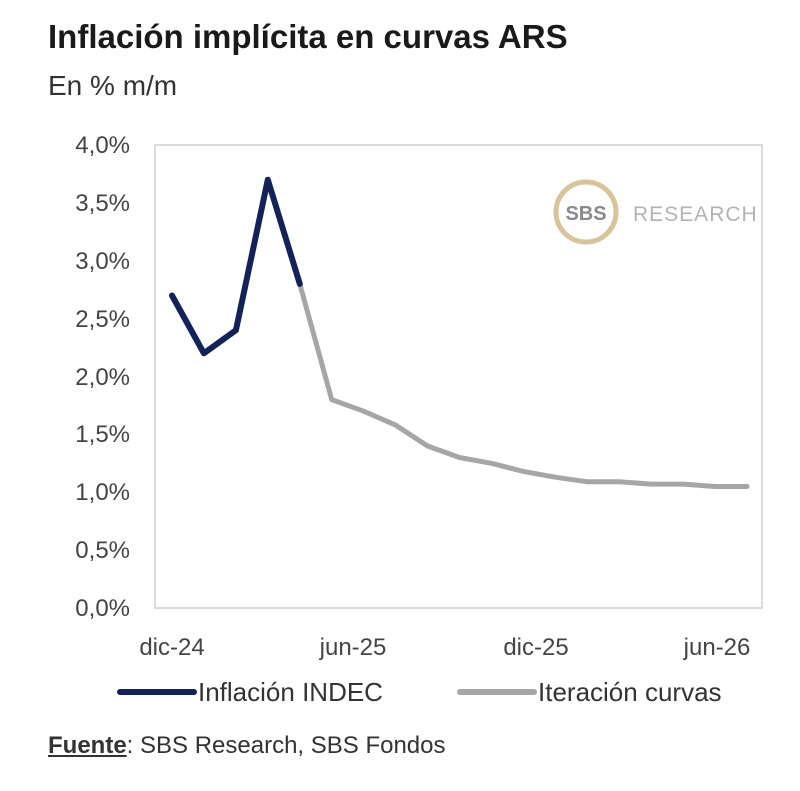 The height and width of the screenshot is (791, 800). I want to click on x-axis-ticks: dic-24 jun-25 dic-25 jun-26, so click(444, 647).